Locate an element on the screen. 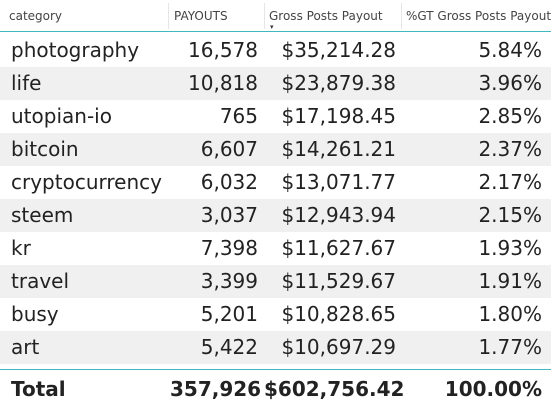 The image size is (551, 408). cell-category: steem is located at coordinates (42, 215).